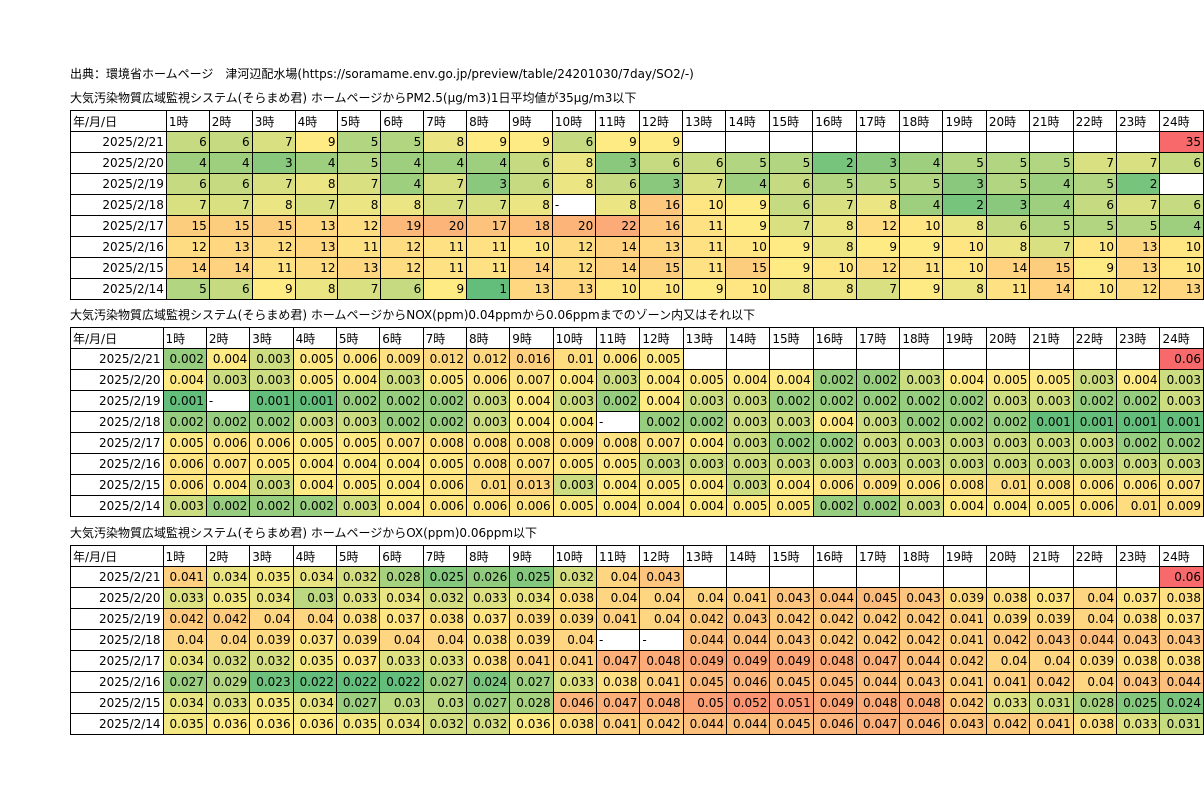 This screenshot has width=1204, height=805. Describe the element at coordinates (358, 703) in the screenshot. I see `value-cell: 0.027` at that location.